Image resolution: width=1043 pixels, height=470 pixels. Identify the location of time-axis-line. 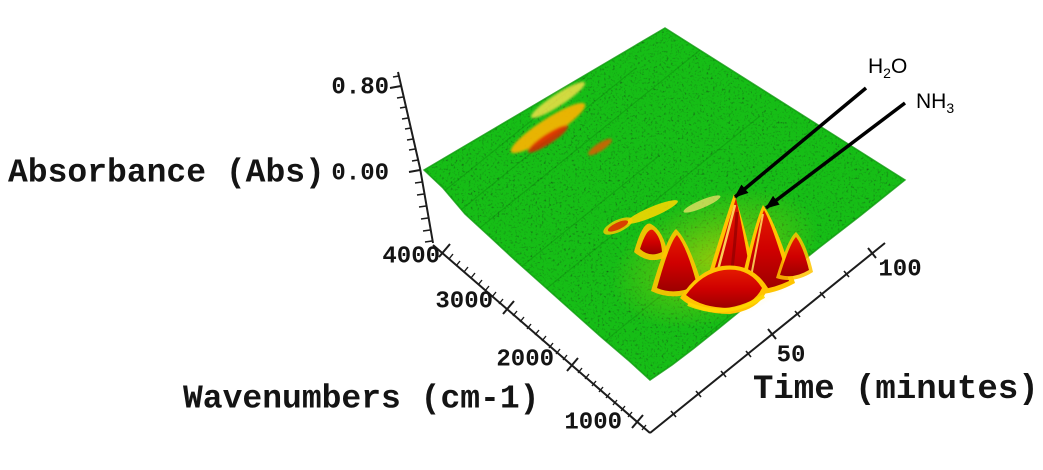
(767, 338).